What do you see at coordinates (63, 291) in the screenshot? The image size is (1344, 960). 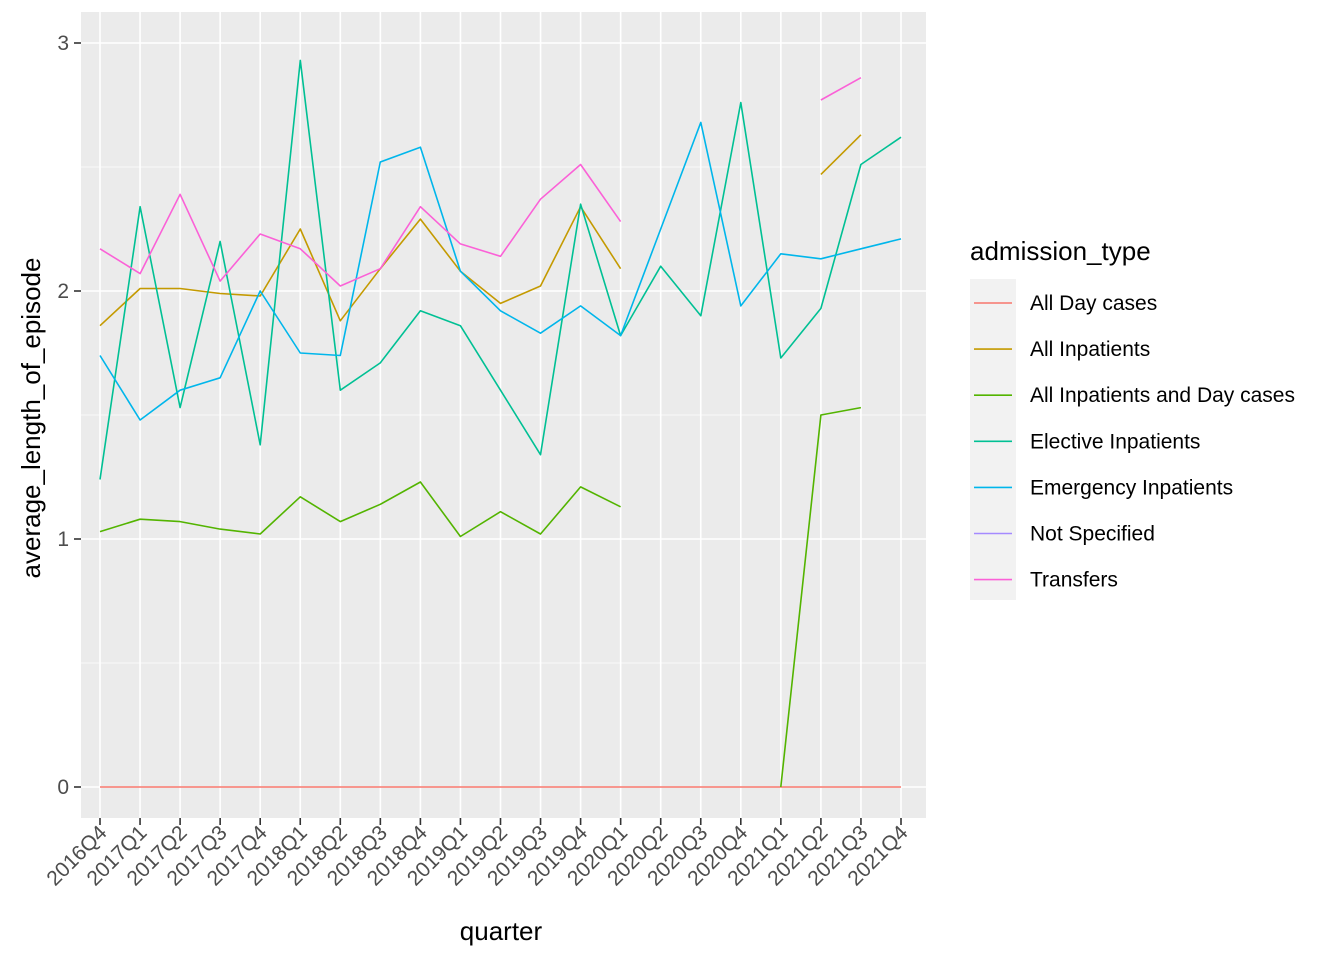 I see `y-tick-label: 2` at bounding box center [63, 291].